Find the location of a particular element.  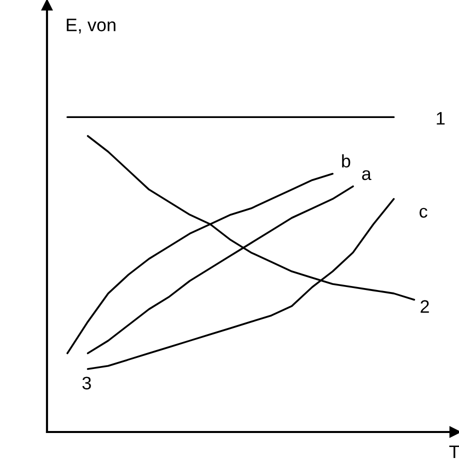

series-label: c is located at coordinates (424, 213).